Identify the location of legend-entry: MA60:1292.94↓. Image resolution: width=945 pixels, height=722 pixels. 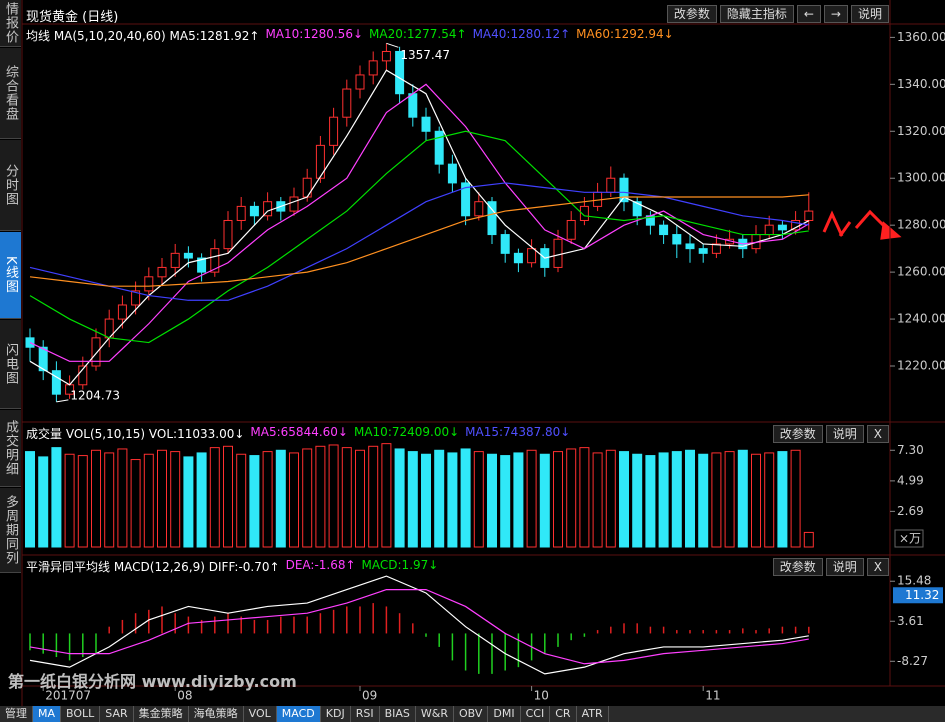
(625, 34).